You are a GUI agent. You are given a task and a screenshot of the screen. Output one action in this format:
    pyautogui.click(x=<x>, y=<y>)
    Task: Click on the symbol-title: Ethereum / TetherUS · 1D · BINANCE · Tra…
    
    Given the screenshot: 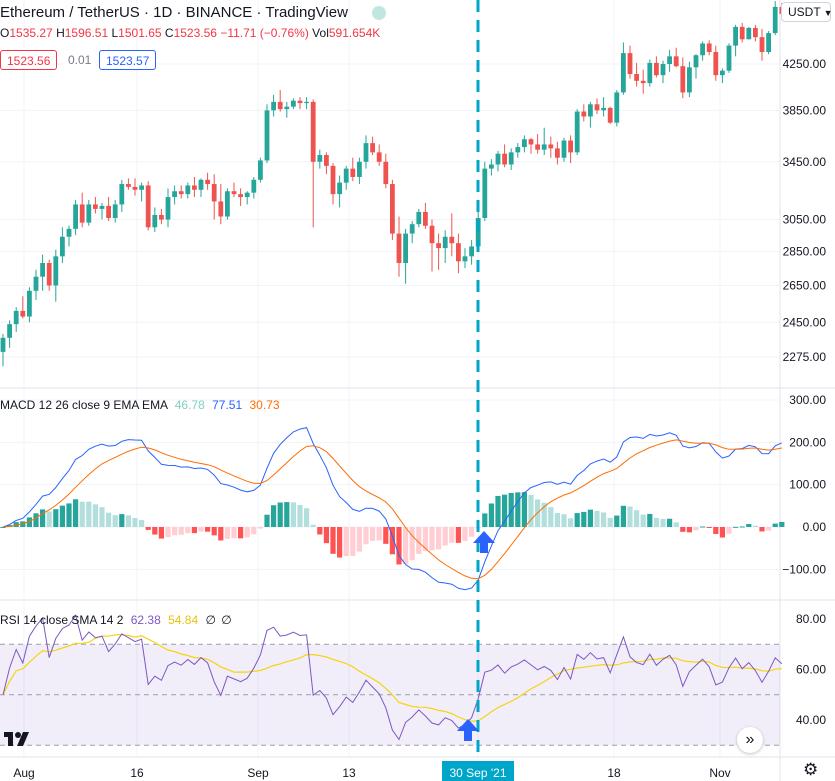 What is the action you would take?
    pyautogui.click(x=174, y=12)
    